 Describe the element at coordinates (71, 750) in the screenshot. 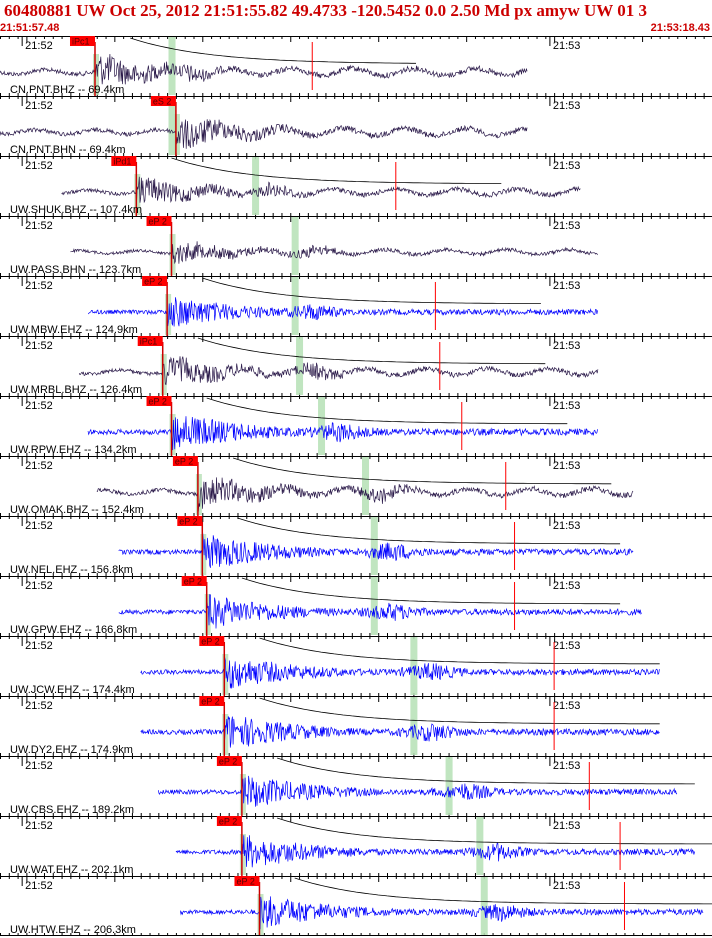

I see `station-label: UW.DY2.EHZ -- 174.9km` at that location.